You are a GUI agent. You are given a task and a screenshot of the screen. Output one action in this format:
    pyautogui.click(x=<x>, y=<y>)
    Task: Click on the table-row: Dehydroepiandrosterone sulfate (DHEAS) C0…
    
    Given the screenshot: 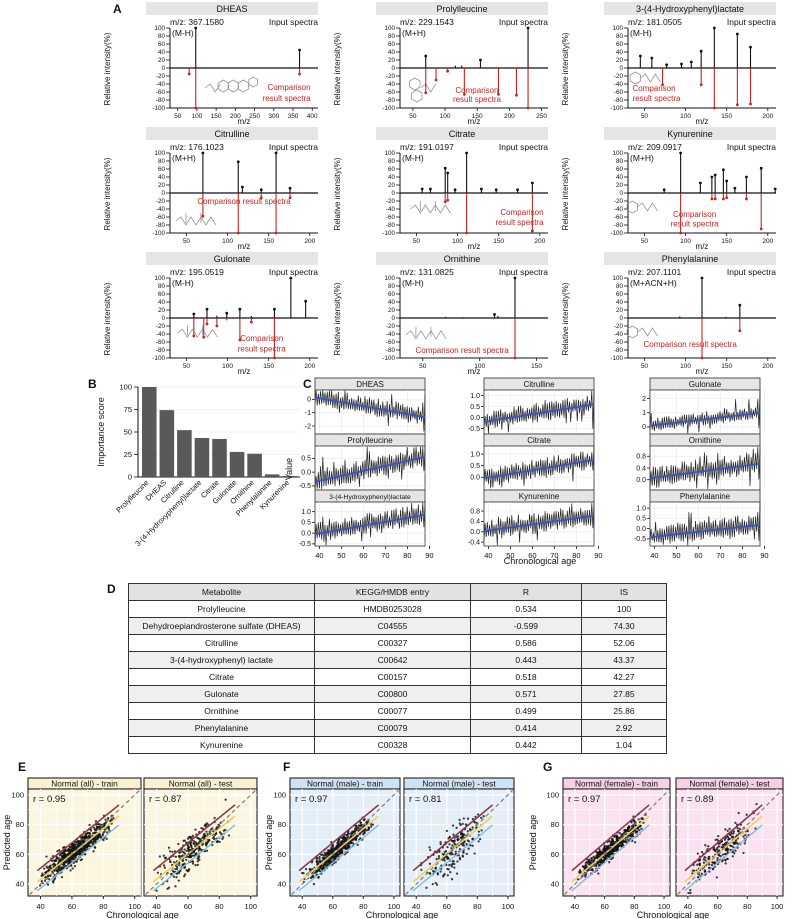 What is the action you would take?
    pyautogui.click(x=397, y=626)
    